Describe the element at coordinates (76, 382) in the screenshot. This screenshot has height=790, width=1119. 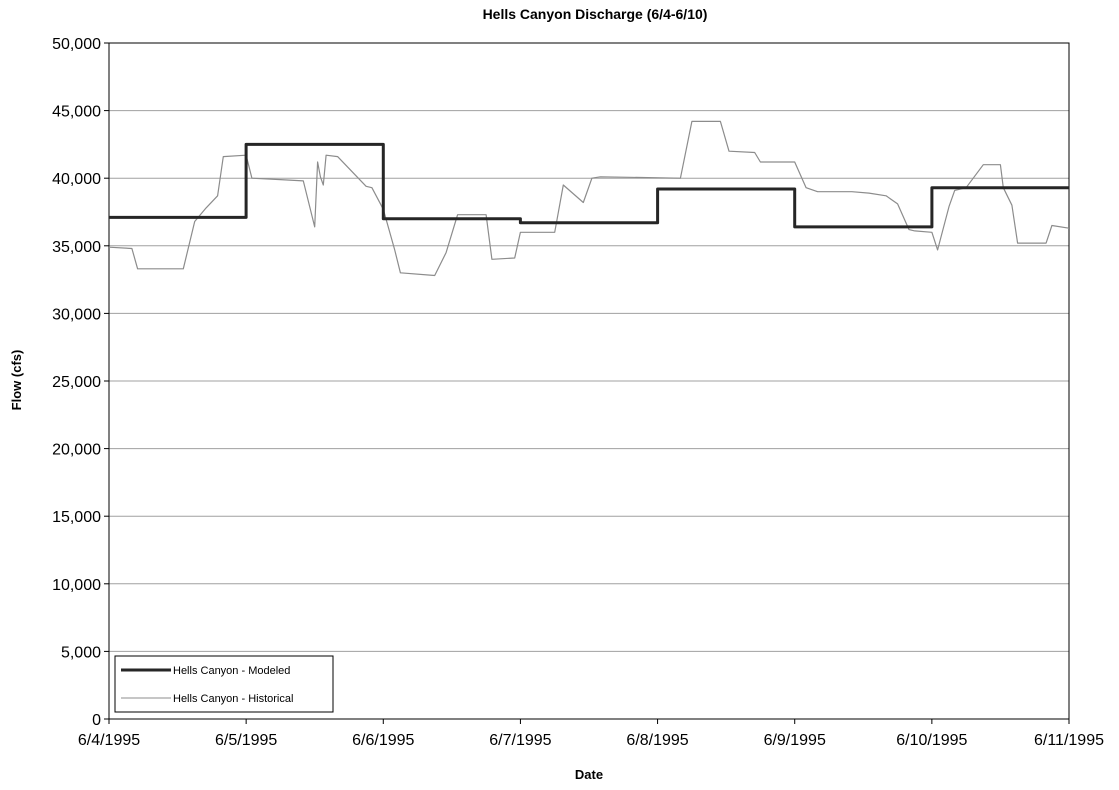
I see `y-tick-label: 25,000` at that location.